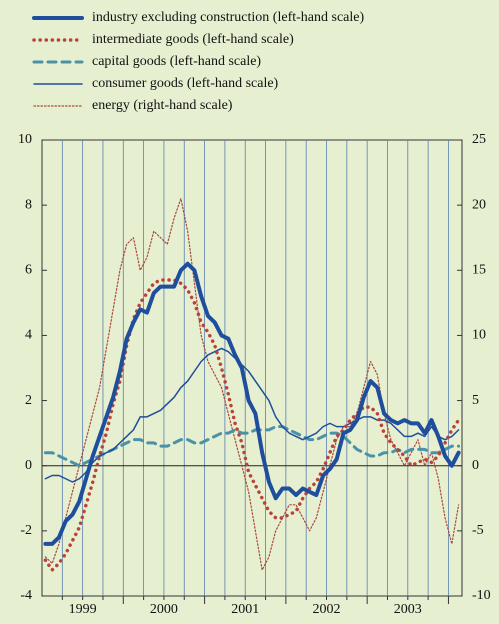 The width and height of the screenshot is (499, 624). I want to click on y-tick-label: 8, so click(28, 204).